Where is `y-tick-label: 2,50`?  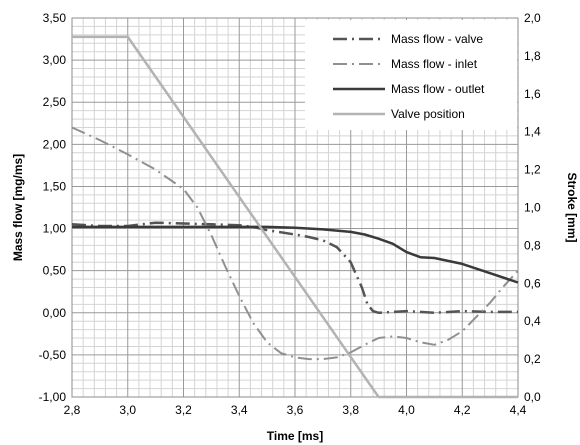 y-tick-label: 2,50 is located at coordinates (55, 102).